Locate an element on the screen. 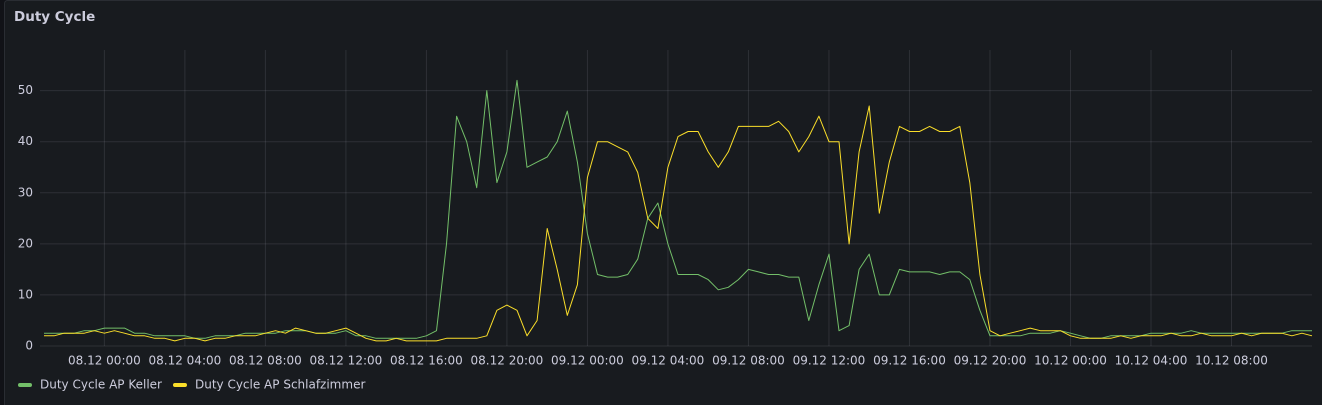 This screenshot has width=1322, height=405. y-tick-label: 0 is located at coordinates (29, 346).